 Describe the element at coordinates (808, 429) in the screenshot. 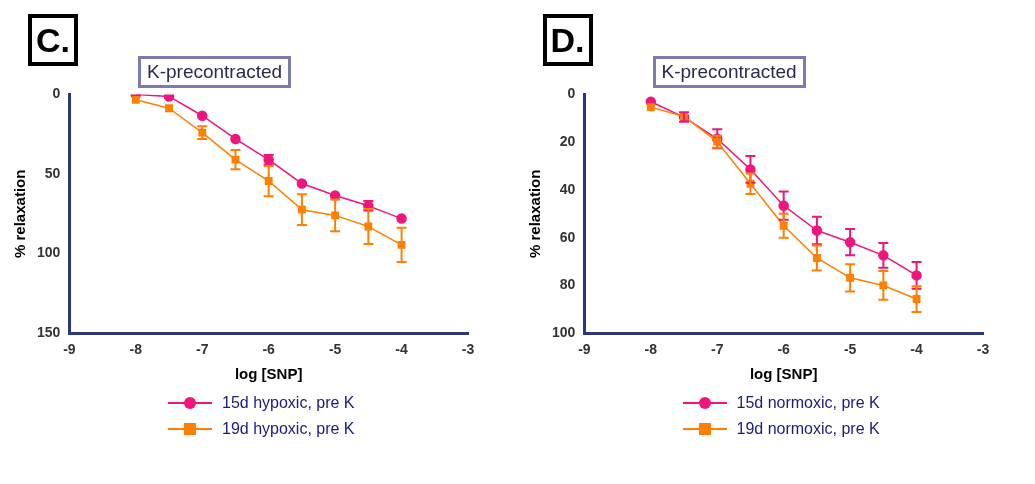

I see `legend-label: 19d normoxic, pre K` at that location.